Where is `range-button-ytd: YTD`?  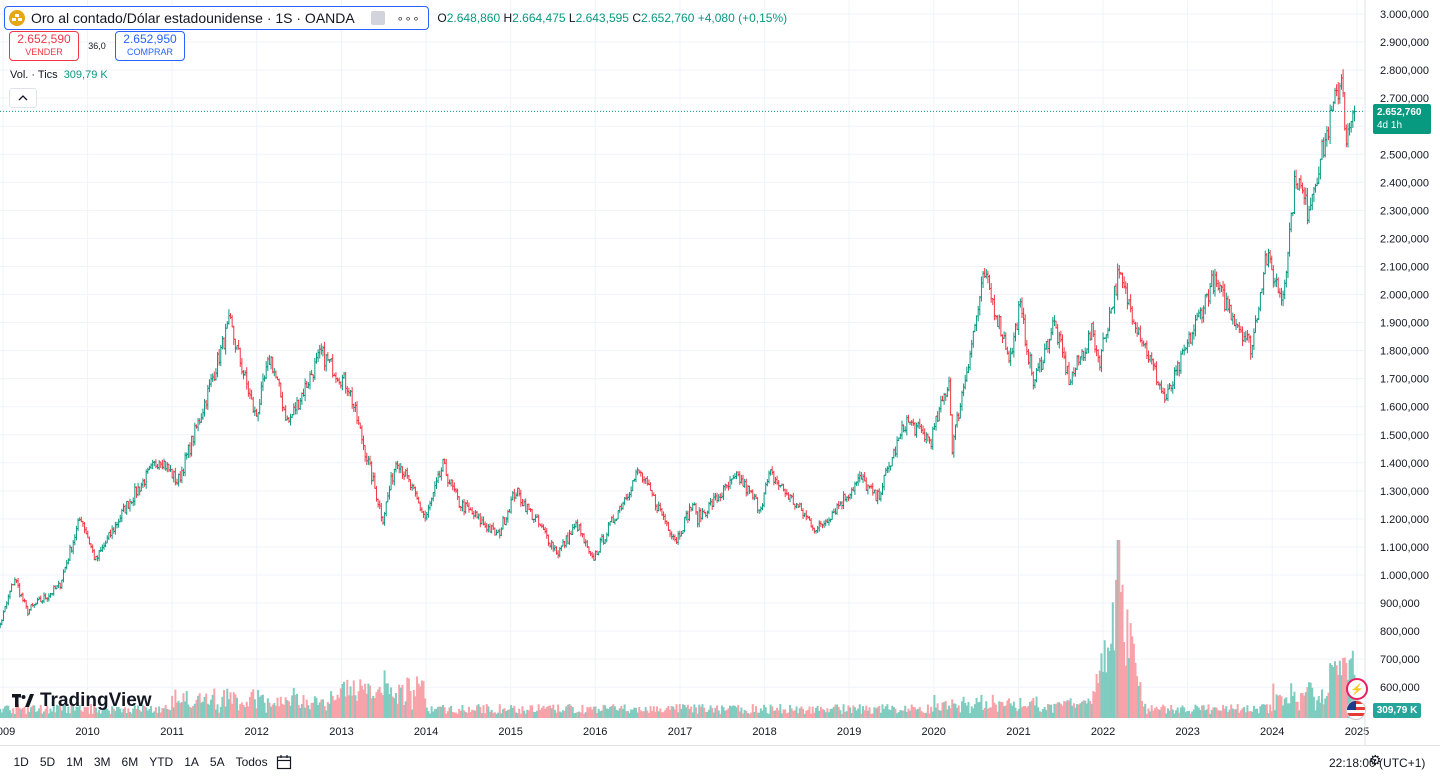
range-button-ytd: YTD is located at coordinates (161, 762).